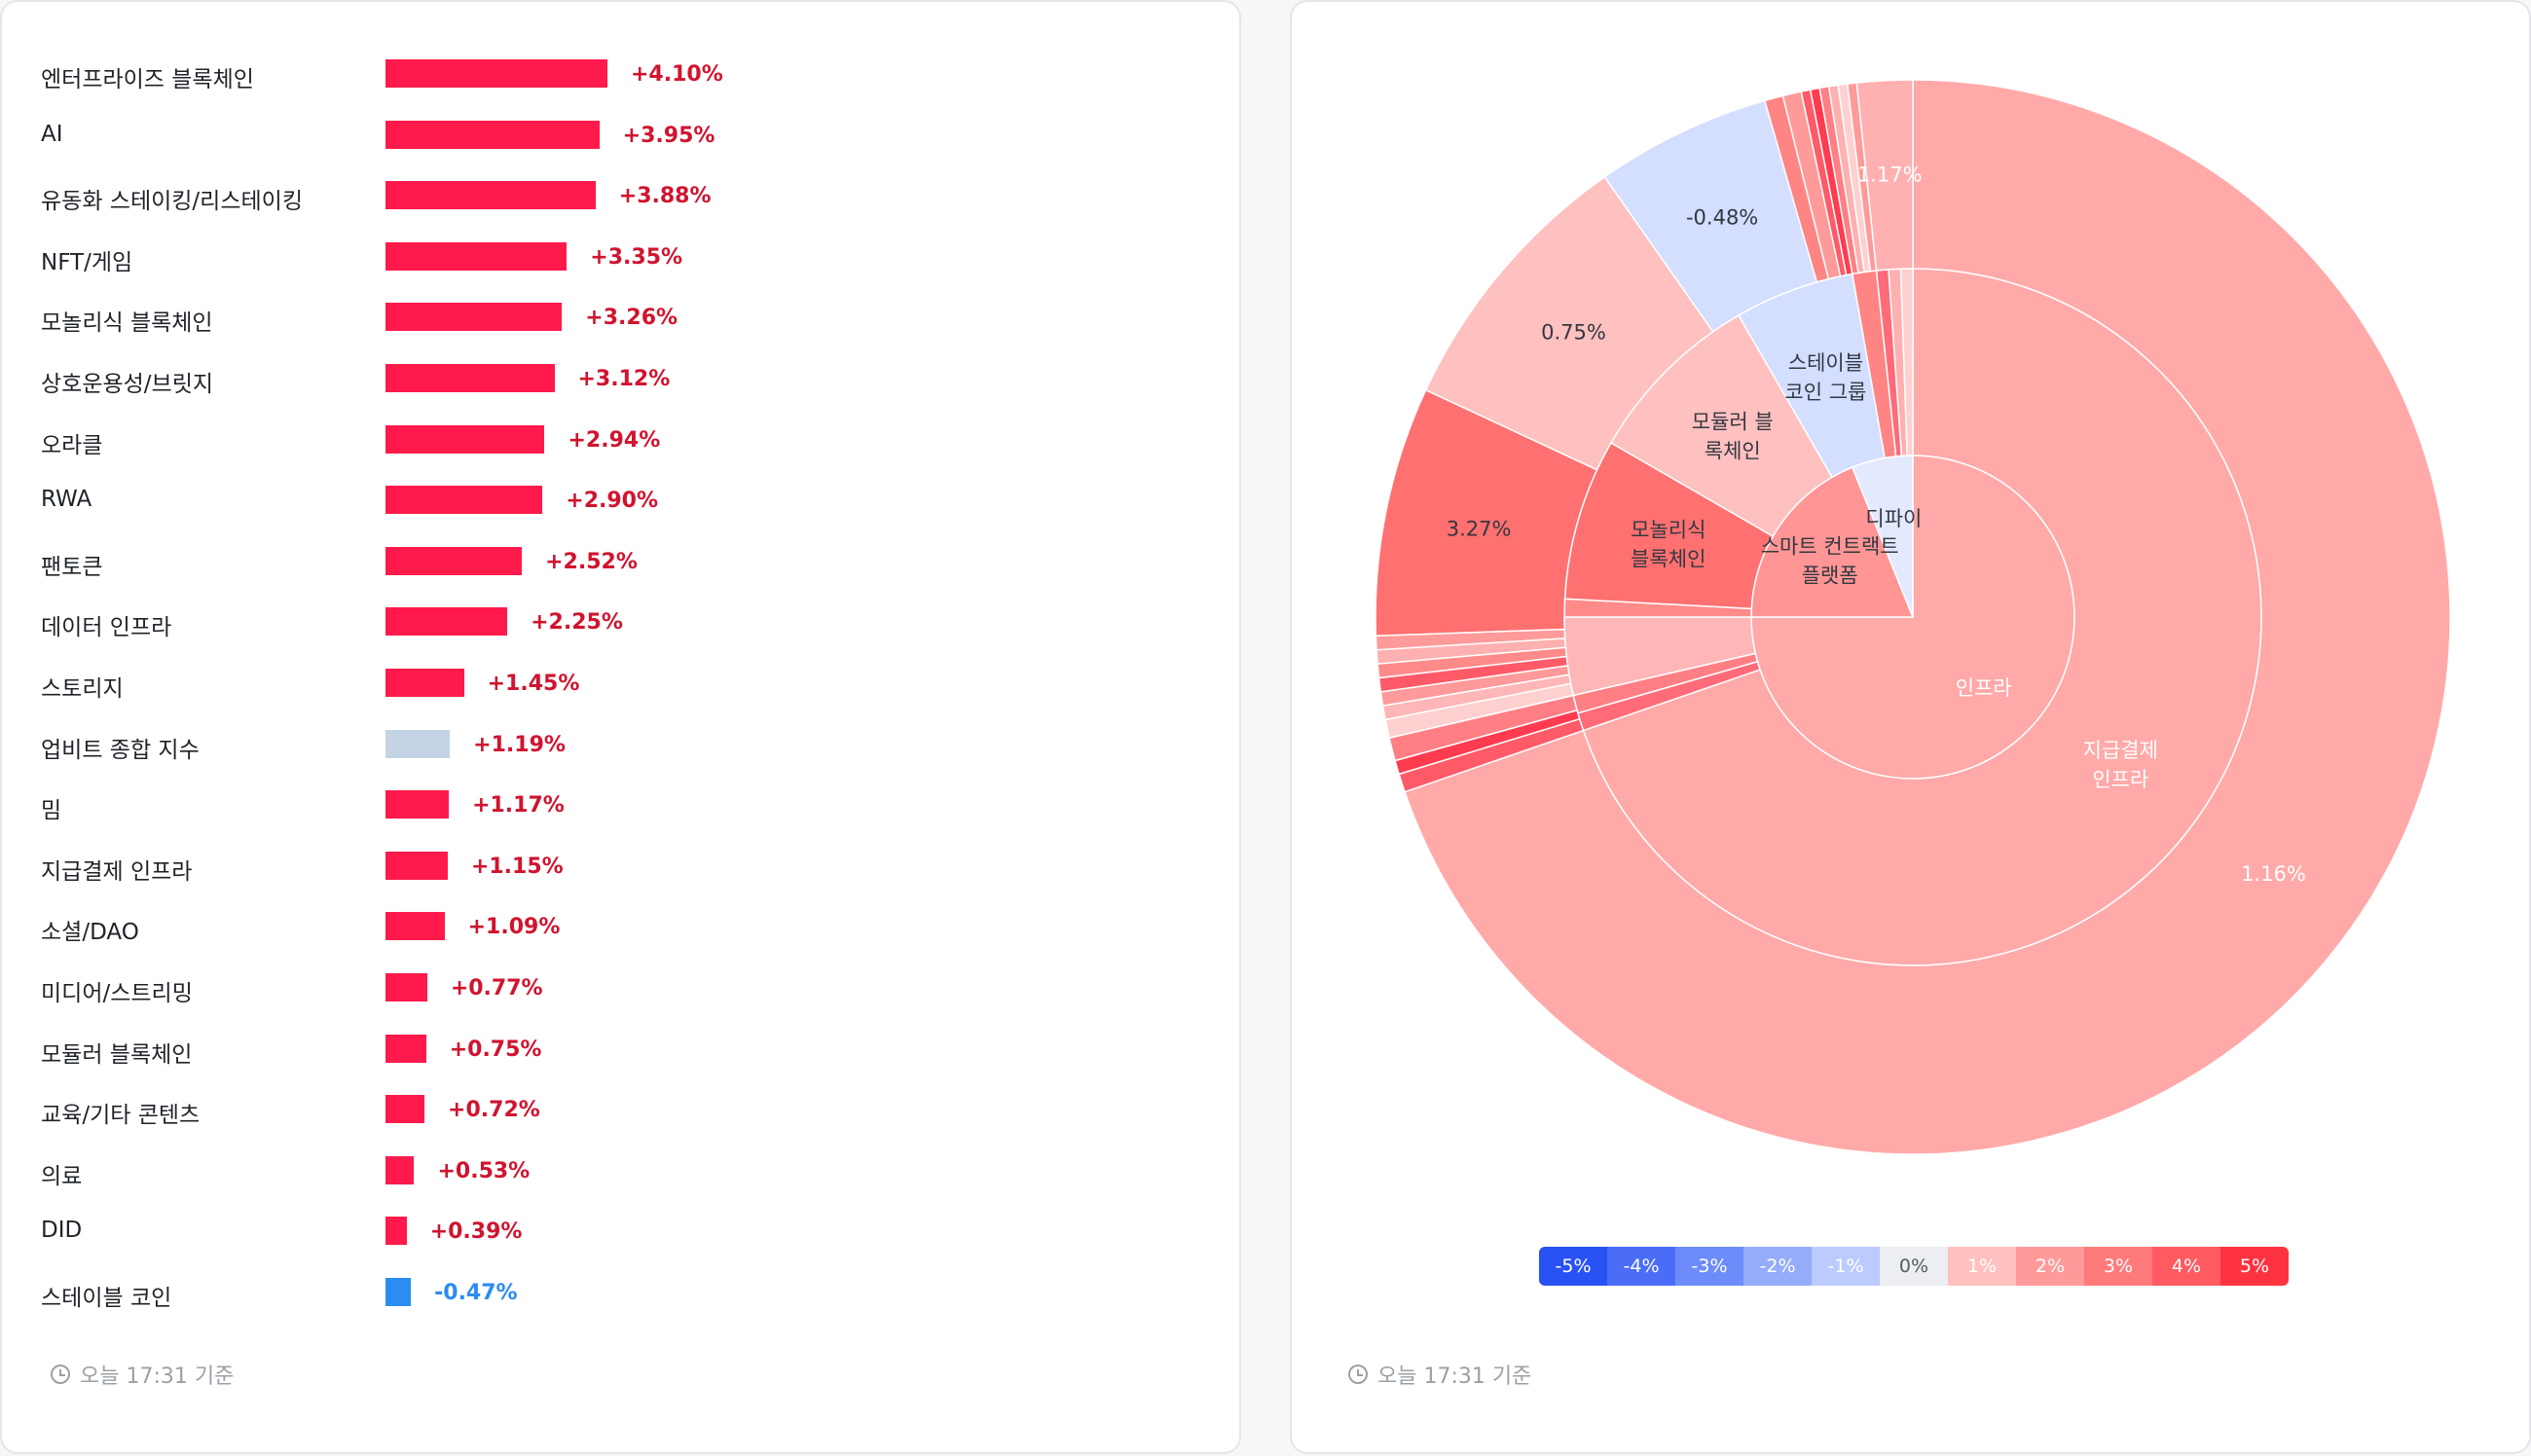 The image size is (2531, 1456). Describe the element at coordinates (625, 1109) in the screenshot. I see `bar-row: 교육/기타 콘텐츠 +0.72%` at that location.